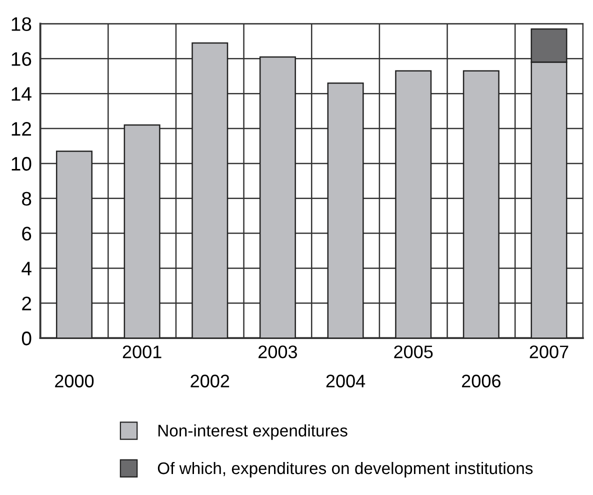  What do you see at coordinates (22, 129) in the screenshot?
I see `y-tick-label: 12` at bounding box center [22, 129].